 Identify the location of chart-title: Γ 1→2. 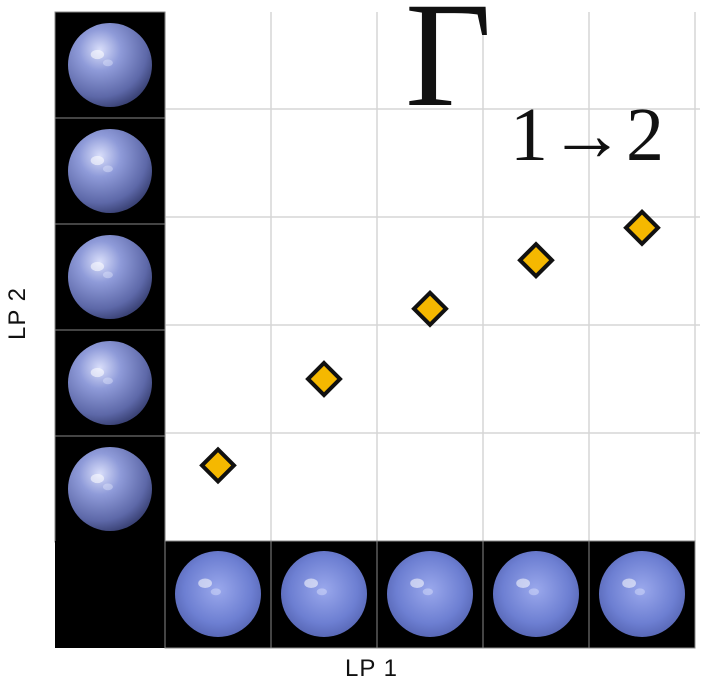
(555, 95).